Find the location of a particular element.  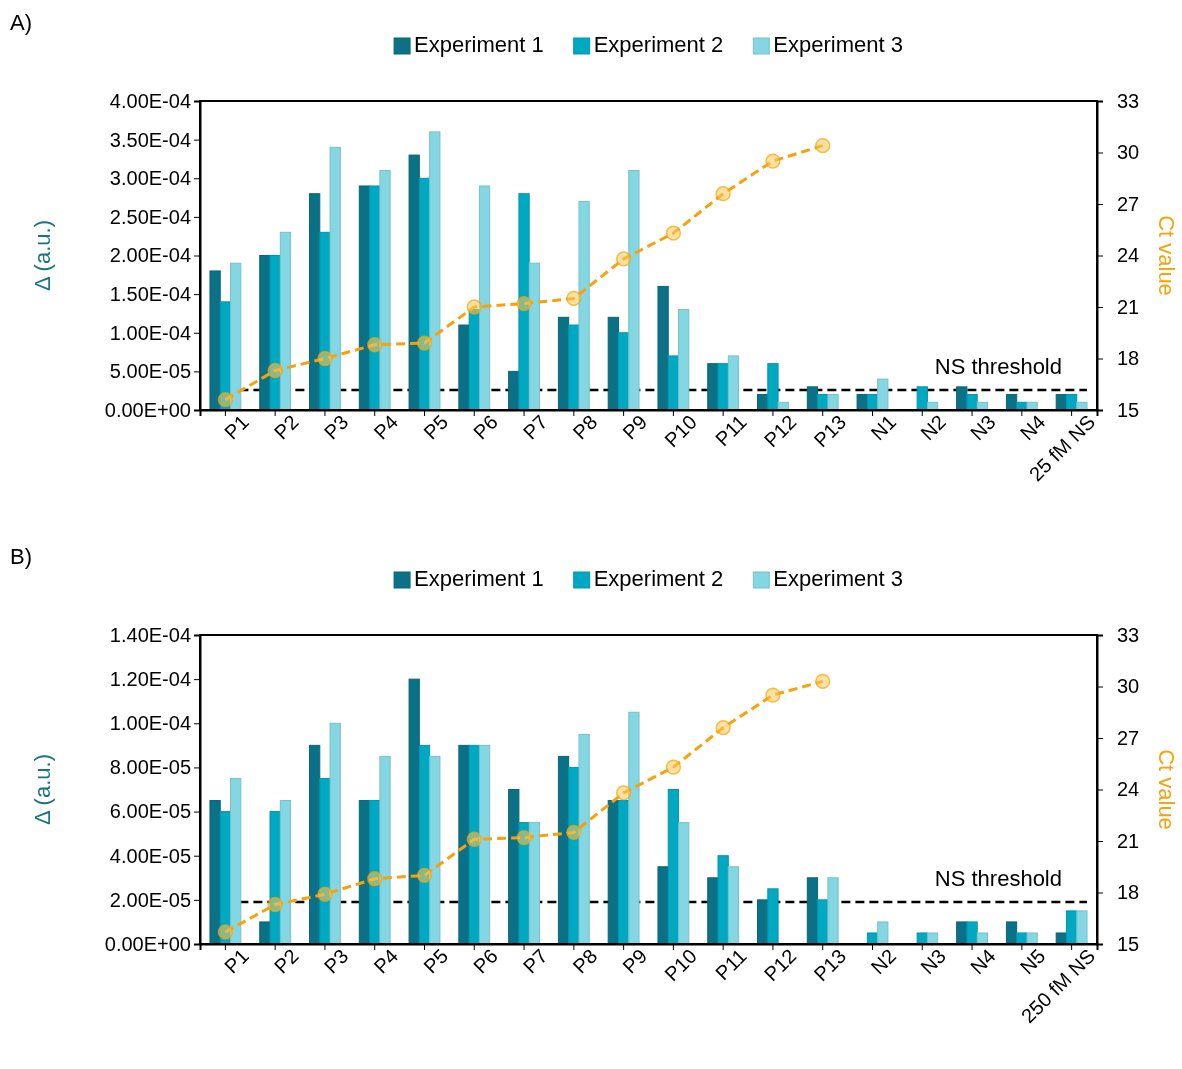

x-tick-label: P3 is located at coordinates (336, 961).